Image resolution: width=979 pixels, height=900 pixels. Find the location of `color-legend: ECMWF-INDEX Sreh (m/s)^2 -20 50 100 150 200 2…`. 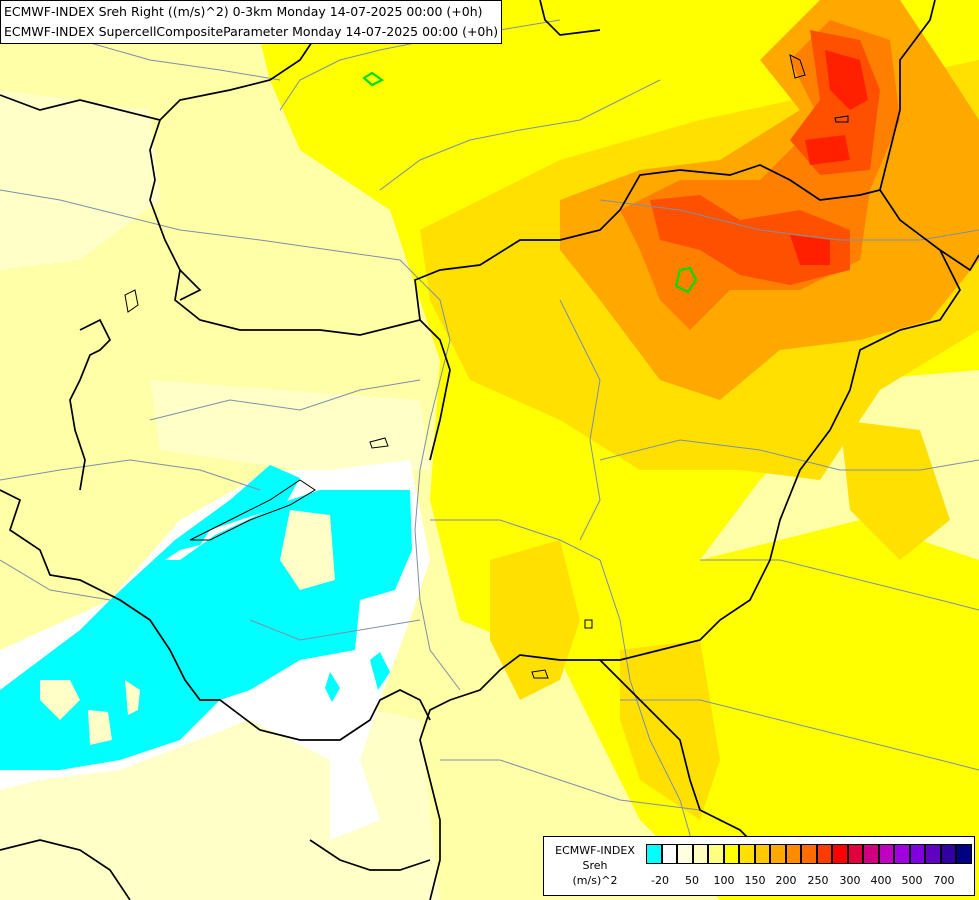

color-legend: ECMWF-INDEX Sreh (m/s)^2 -20 50 100 150 200 2… is located at coordinates (759, 866).